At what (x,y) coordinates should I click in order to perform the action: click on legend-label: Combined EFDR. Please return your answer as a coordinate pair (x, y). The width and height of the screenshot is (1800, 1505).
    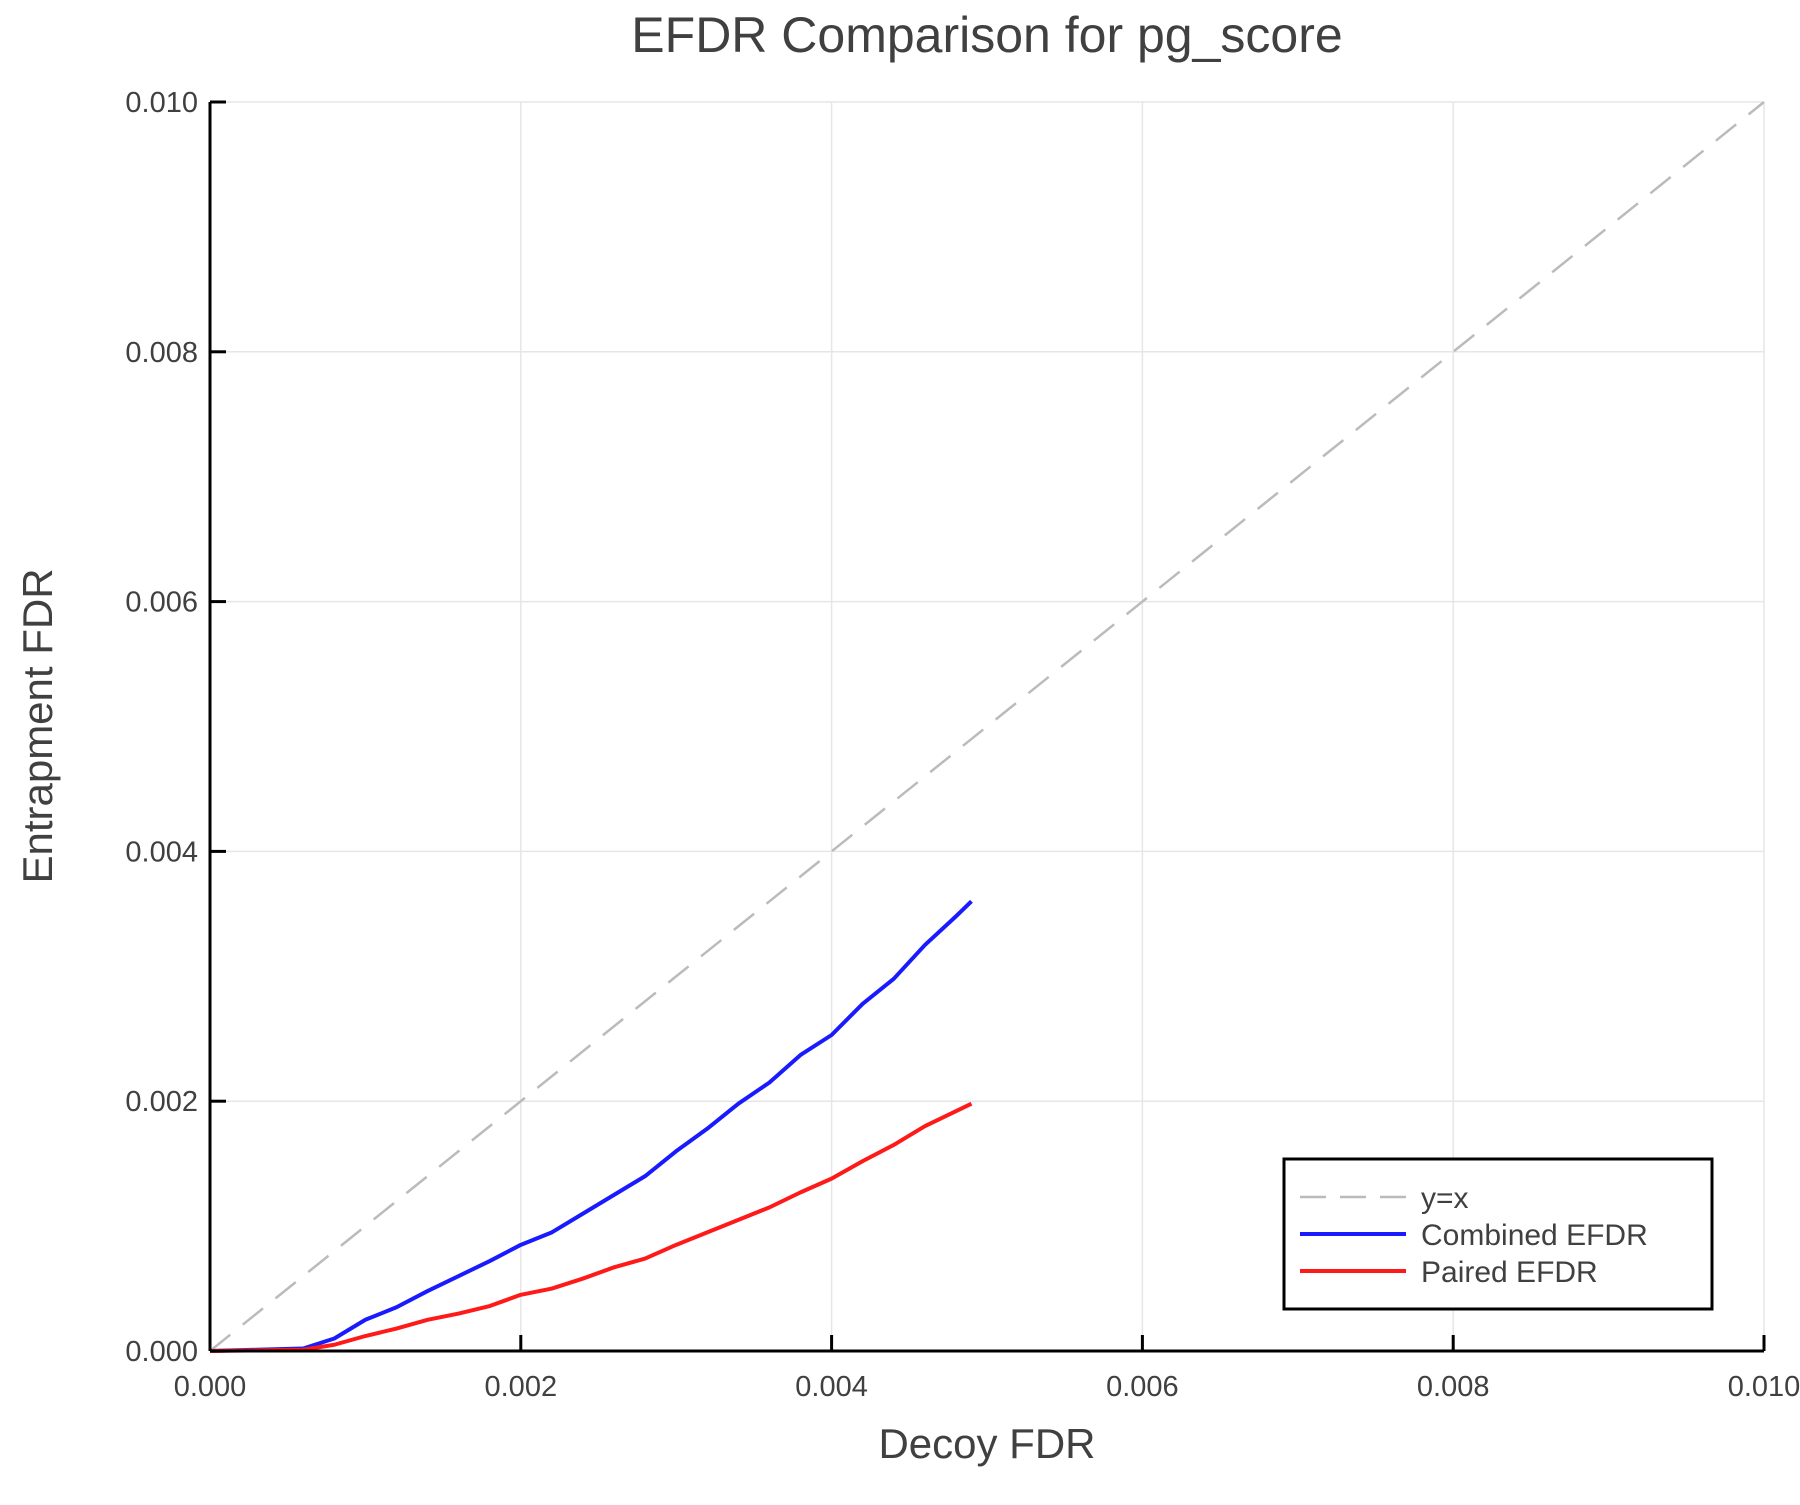
    Looking at the image, I should click on (1534, 1235).